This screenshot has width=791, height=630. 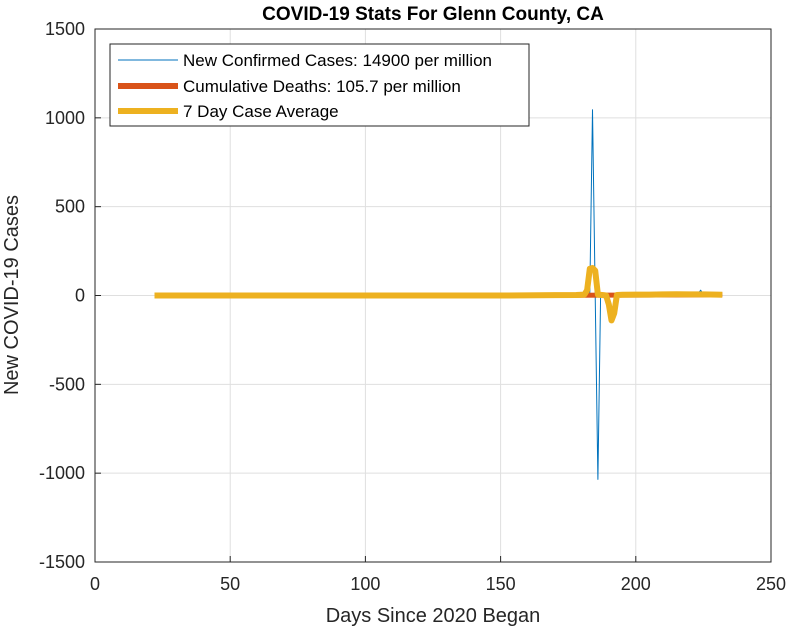 I want to click on y-tick-label: -500, so click(x=67, y=384).